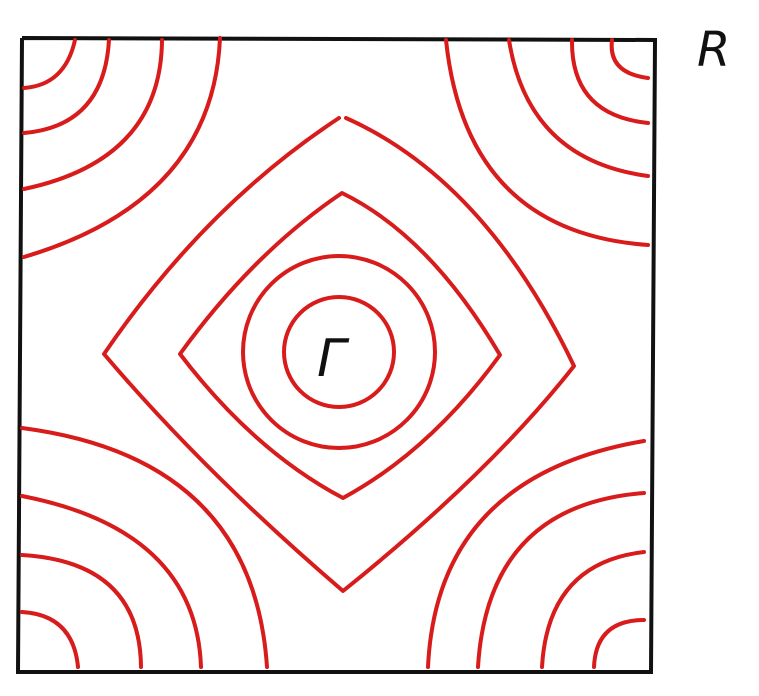 The image size is (759, 696). I want to click on corner-contours-top-right, so click(547, 142).